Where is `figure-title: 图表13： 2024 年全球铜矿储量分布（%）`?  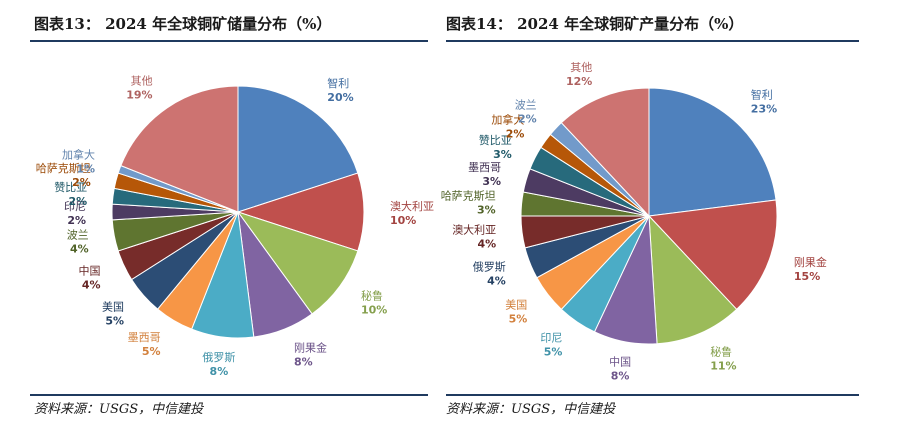 figure-title: 图表13： 2024 年全球铜矿储量分布（%） is located at coordinates (183, 24).